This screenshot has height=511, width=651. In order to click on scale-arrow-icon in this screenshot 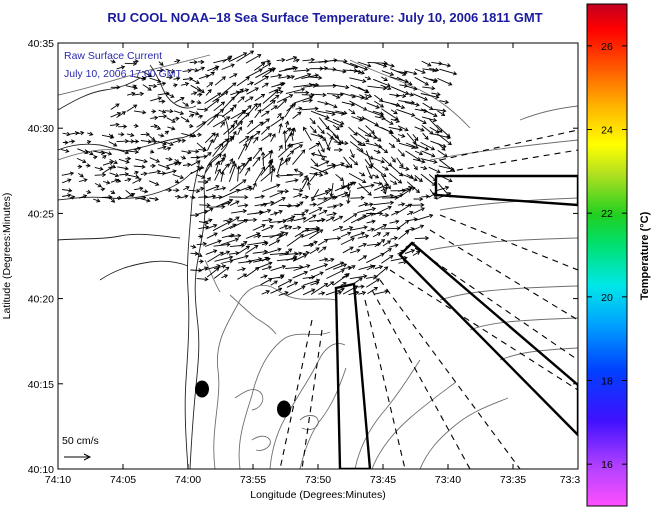, I will do `click(78, 457)`.